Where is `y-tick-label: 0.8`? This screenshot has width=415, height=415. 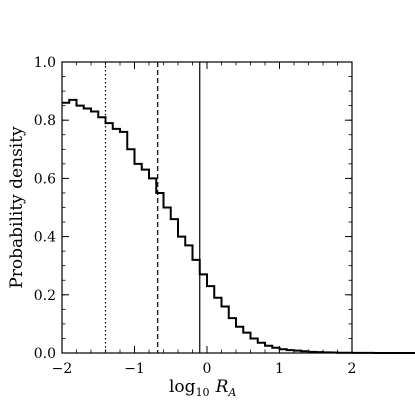
y-tick-label: 0.8 is located at coordinates (45, 121).